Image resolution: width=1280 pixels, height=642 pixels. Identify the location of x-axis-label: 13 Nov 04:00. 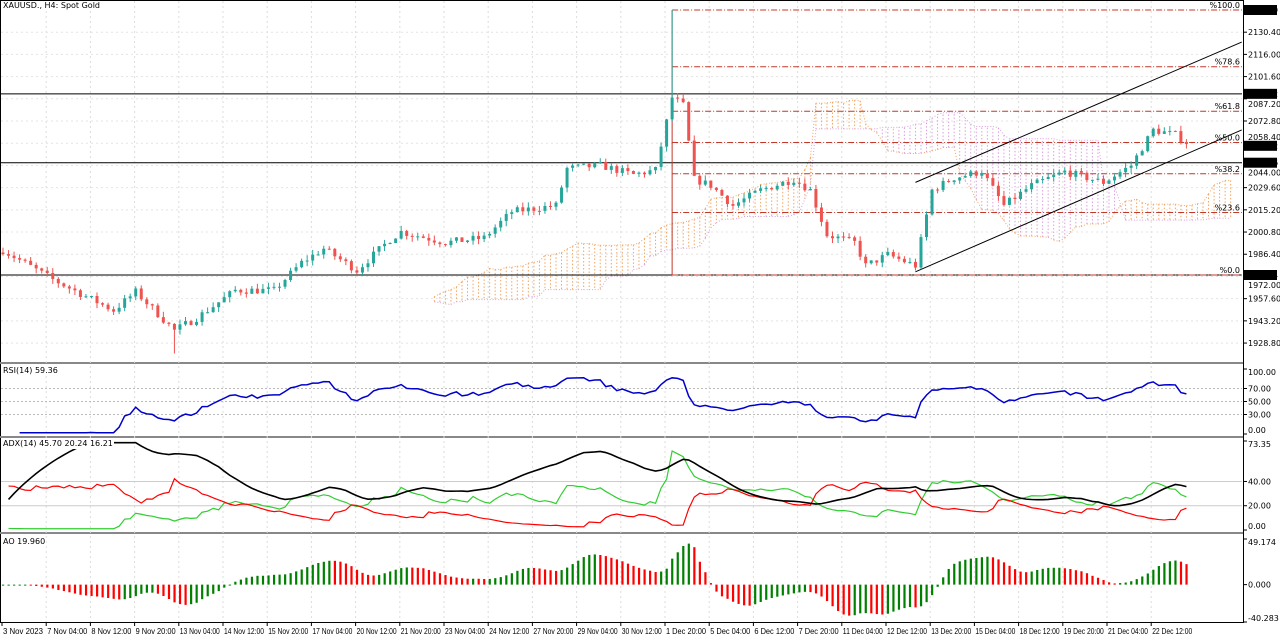
(200, 631).